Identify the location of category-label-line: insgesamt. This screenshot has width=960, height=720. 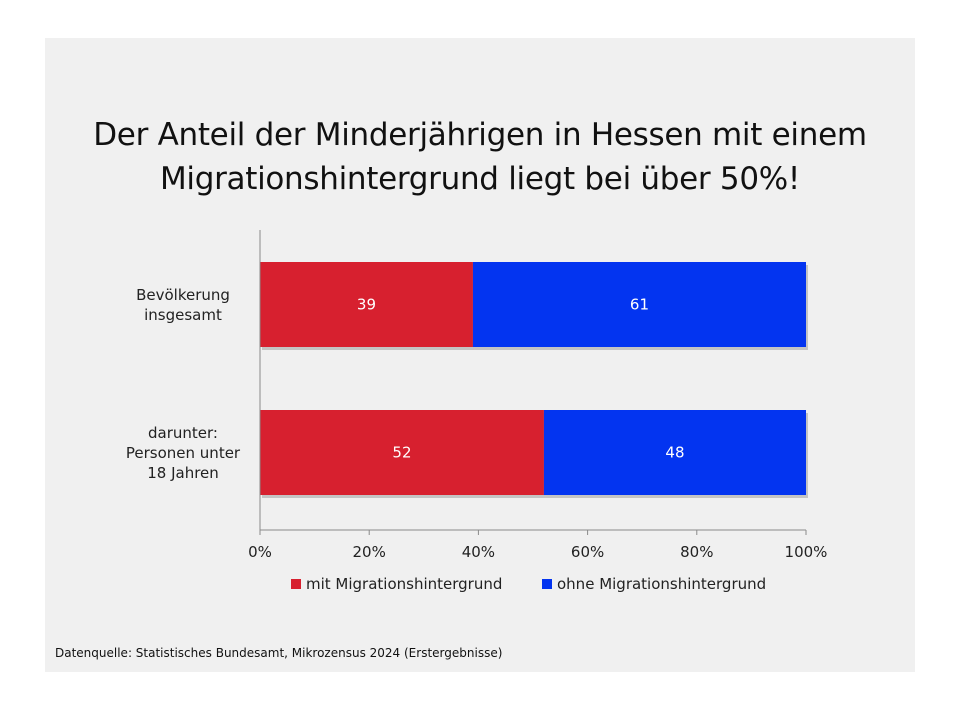
(183, 314).